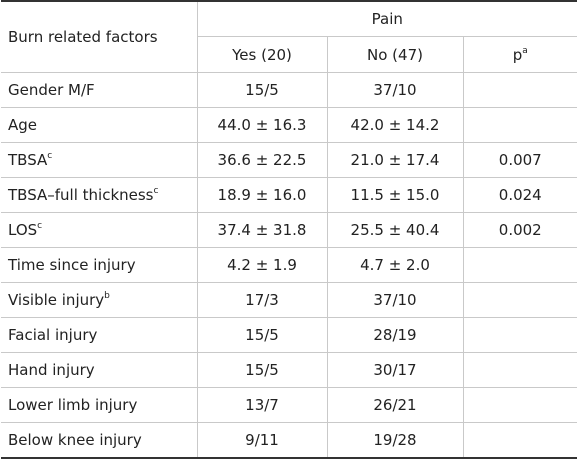  What do you see at coordinates (51, 370) in the screenshot?
I see `factor-label: Hand injury` at bounding box center [51, 370].